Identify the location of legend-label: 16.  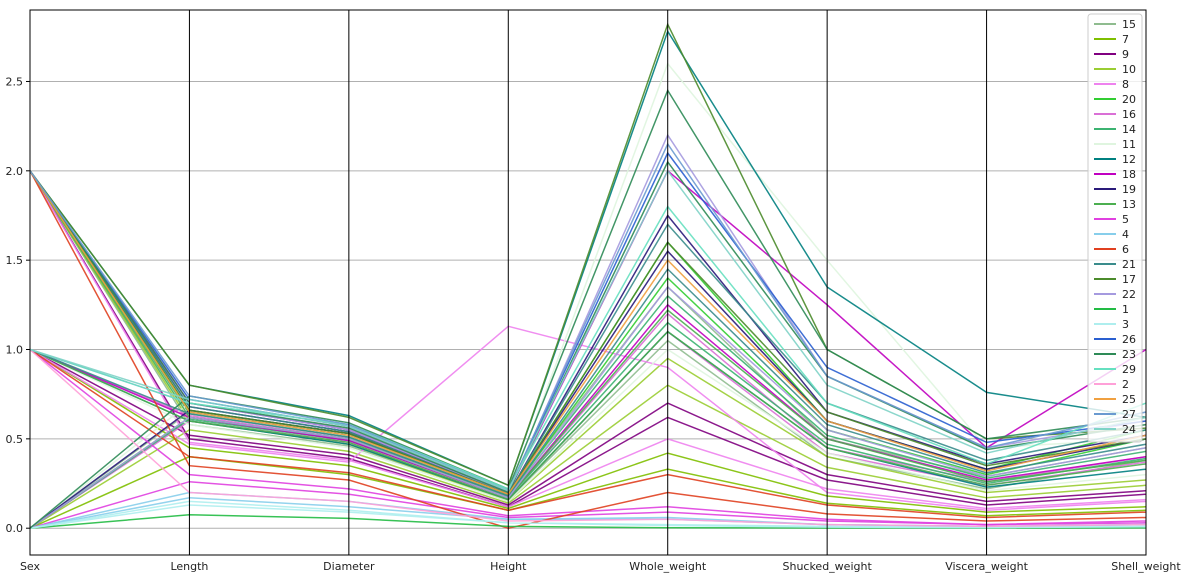
(1129, 114).